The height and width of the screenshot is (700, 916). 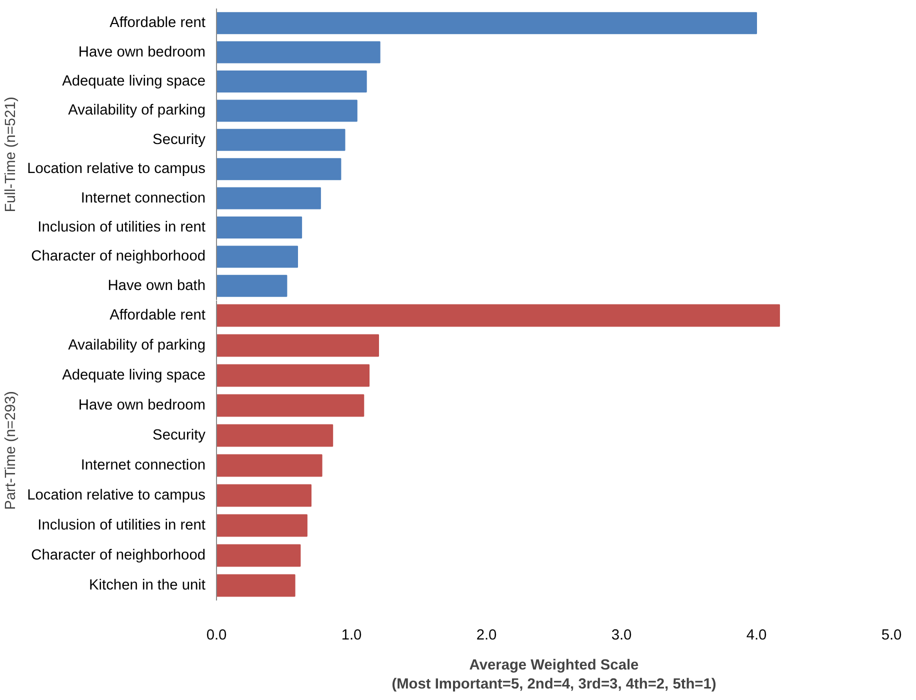 I want to click on y-axis-title: Full-Time (n=521), so click(x=11, y=154).